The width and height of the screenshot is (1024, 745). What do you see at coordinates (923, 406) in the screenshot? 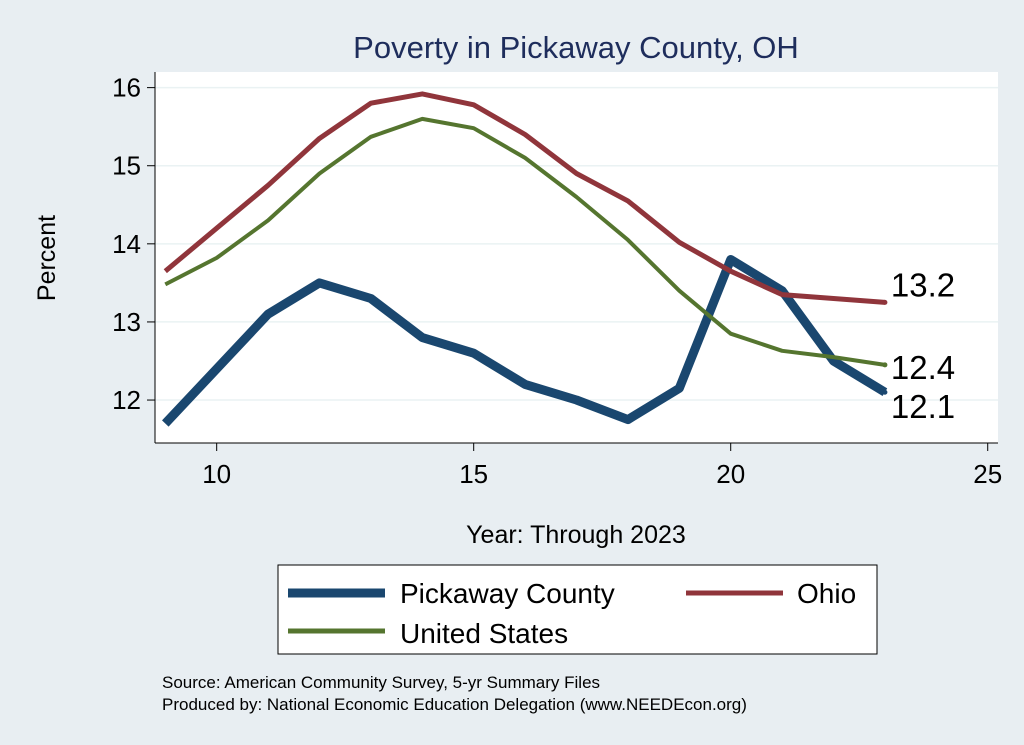
I see `end-label: 12.1` at bounding box center [923, 406].